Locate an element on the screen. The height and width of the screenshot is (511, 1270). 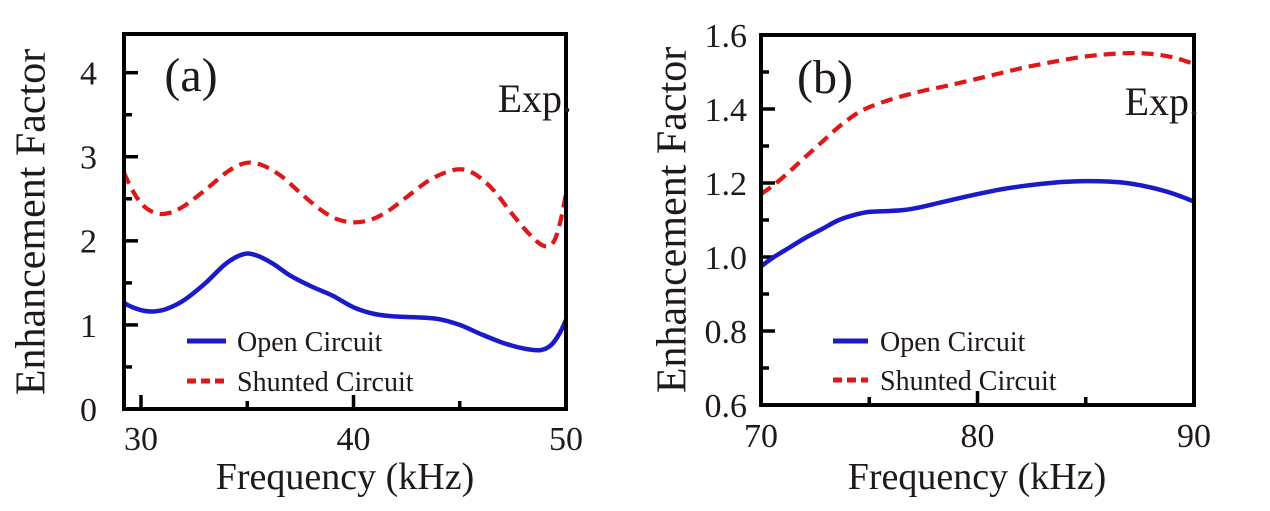
x-tick-label-a: 30 is located at coordinates (141, 439).